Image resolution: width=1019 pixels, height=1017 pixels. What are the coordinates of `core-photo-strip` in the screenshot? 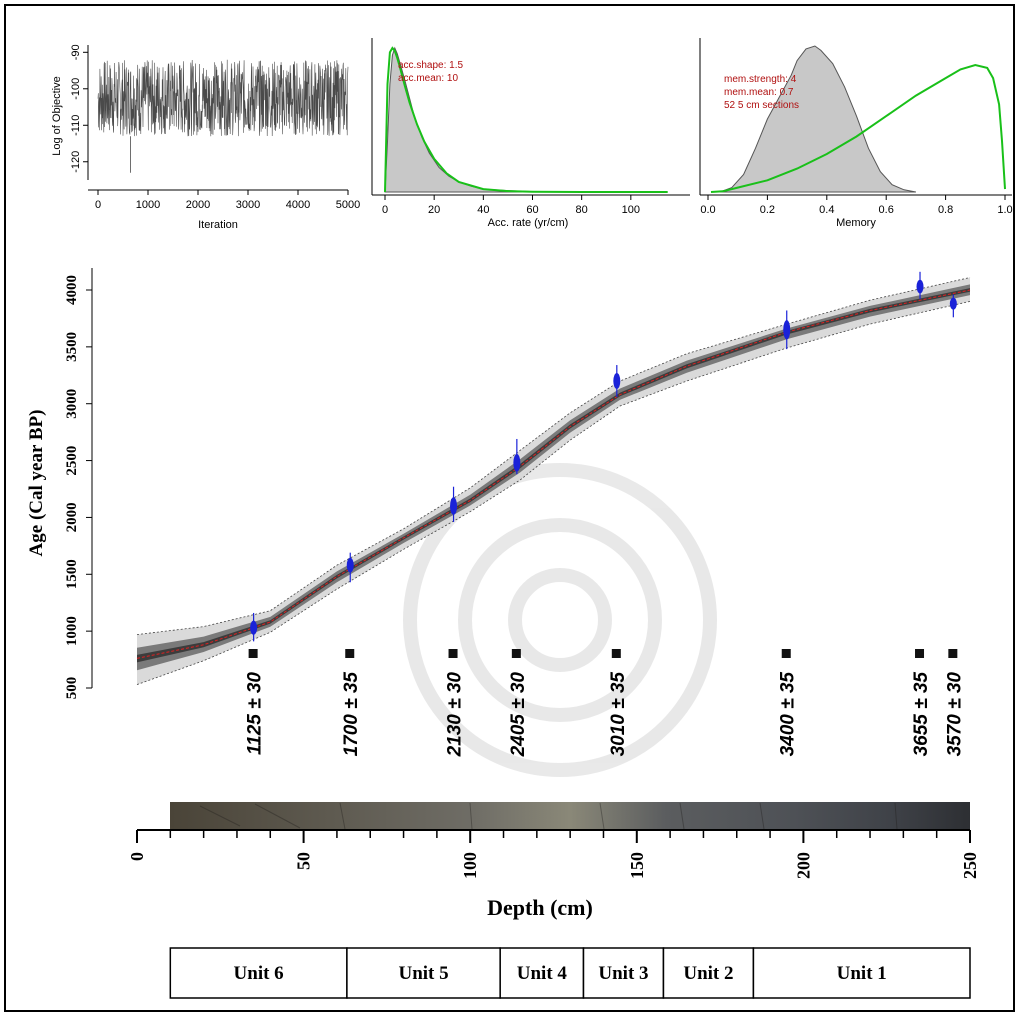 It's located at (570, 816).